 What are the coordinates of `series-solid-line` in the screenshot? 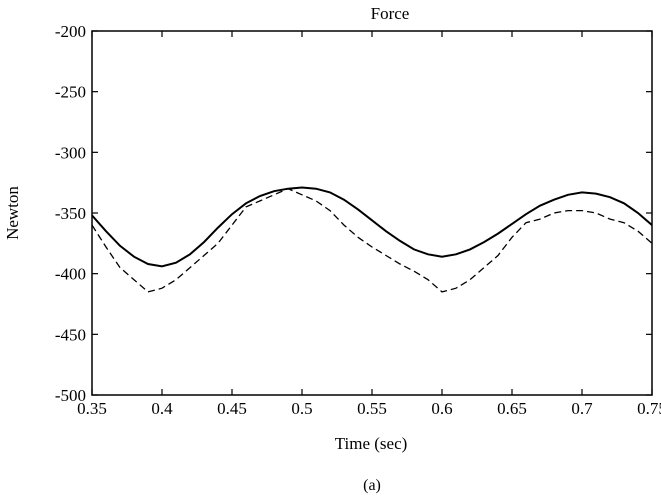 It's located at (372, 227).